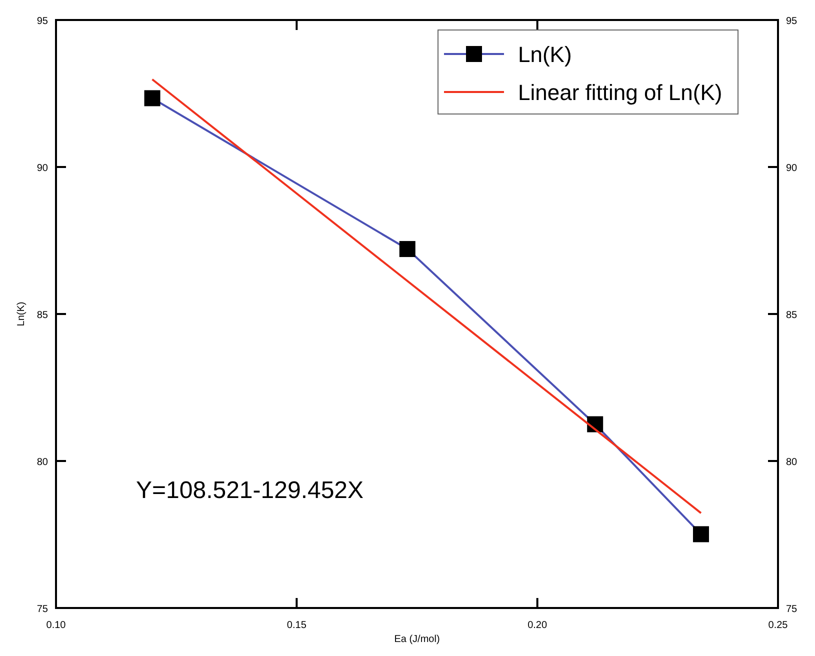 Image resolution: width=815 pixels, height=656 pixels. Describe the element at coordinates (792, 168) in the screenshot. I see `y2-tick-label: 90` at that location.